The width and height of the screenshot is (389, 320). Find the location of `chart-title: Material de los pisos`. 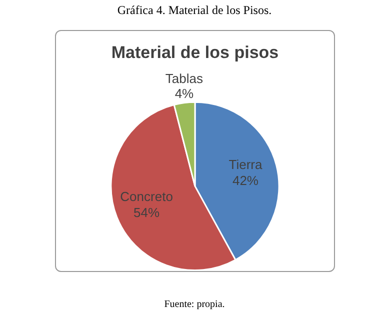

chart-title: Material de los pisos is located at coordinates (195, 52).